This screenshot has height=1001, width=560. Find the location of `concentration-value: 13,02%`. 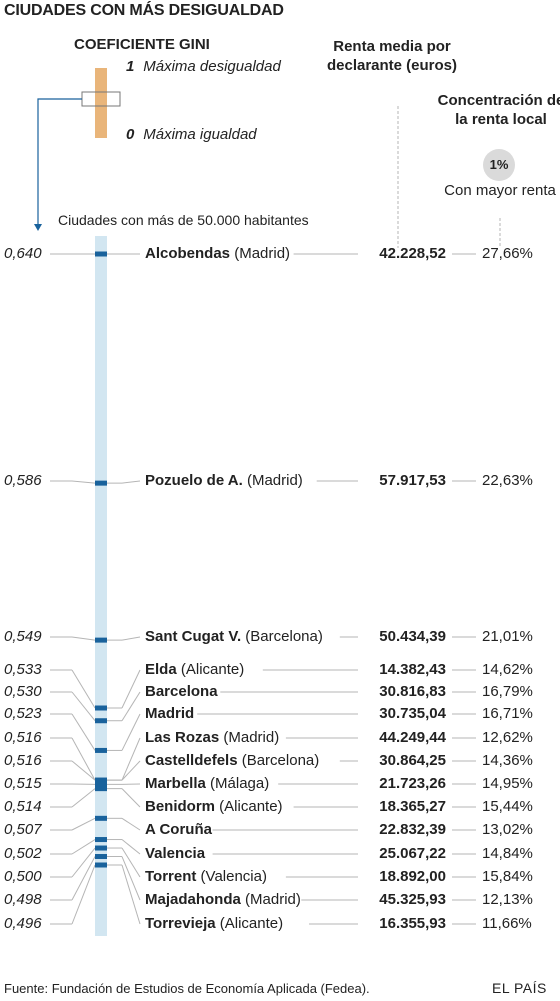

concentration-value: 13,02% is located at coordinates (507, 829).